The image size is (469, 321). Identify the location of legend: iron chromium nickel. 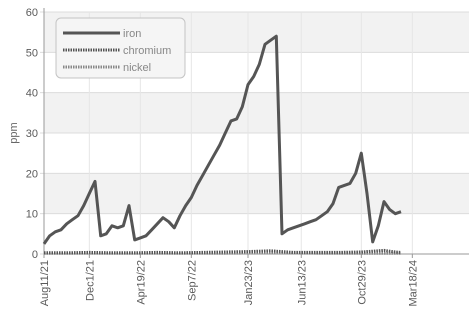
(120, 48).